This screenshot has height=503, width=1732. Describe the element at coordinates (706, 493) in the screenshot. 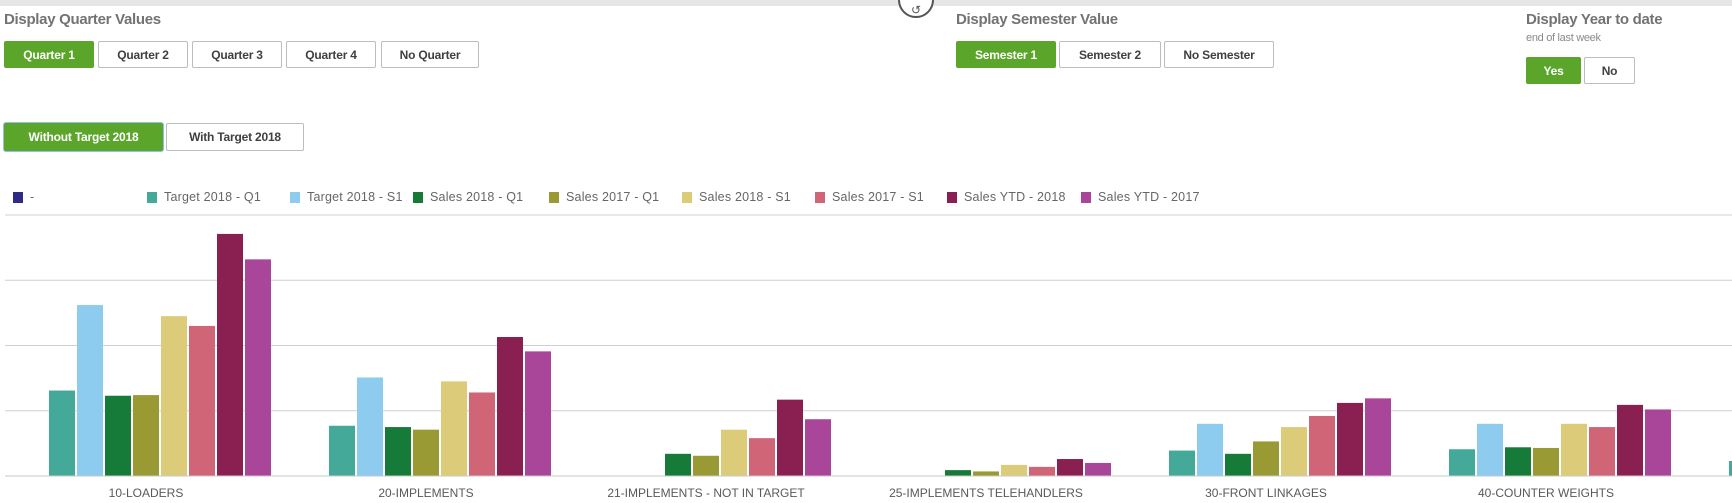

I see `category-label: 21-IMPLEMENTS - NOT IN TARGET` at that location.